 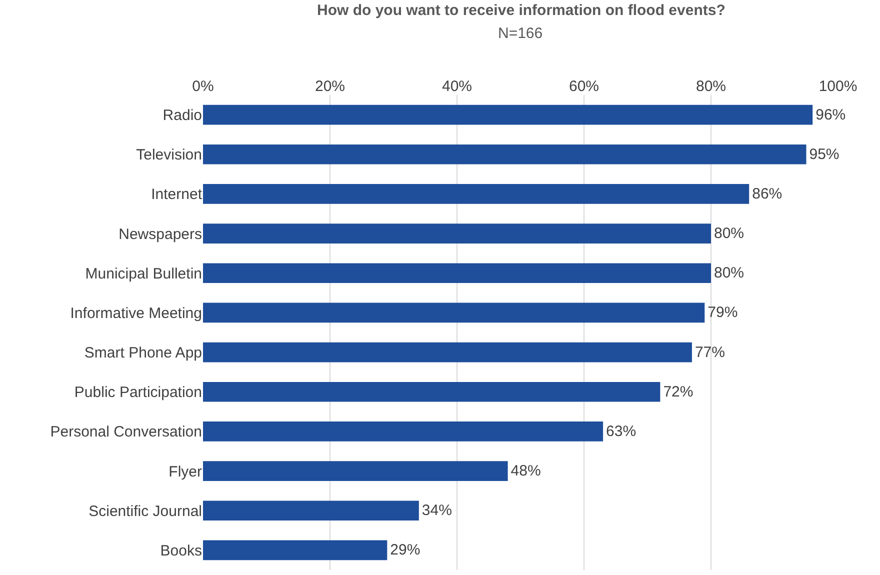 What do you see at coordinates (182, 115) in the screenshot?
I see `y-tick-label: Radio` at bounding box center [182, 115].